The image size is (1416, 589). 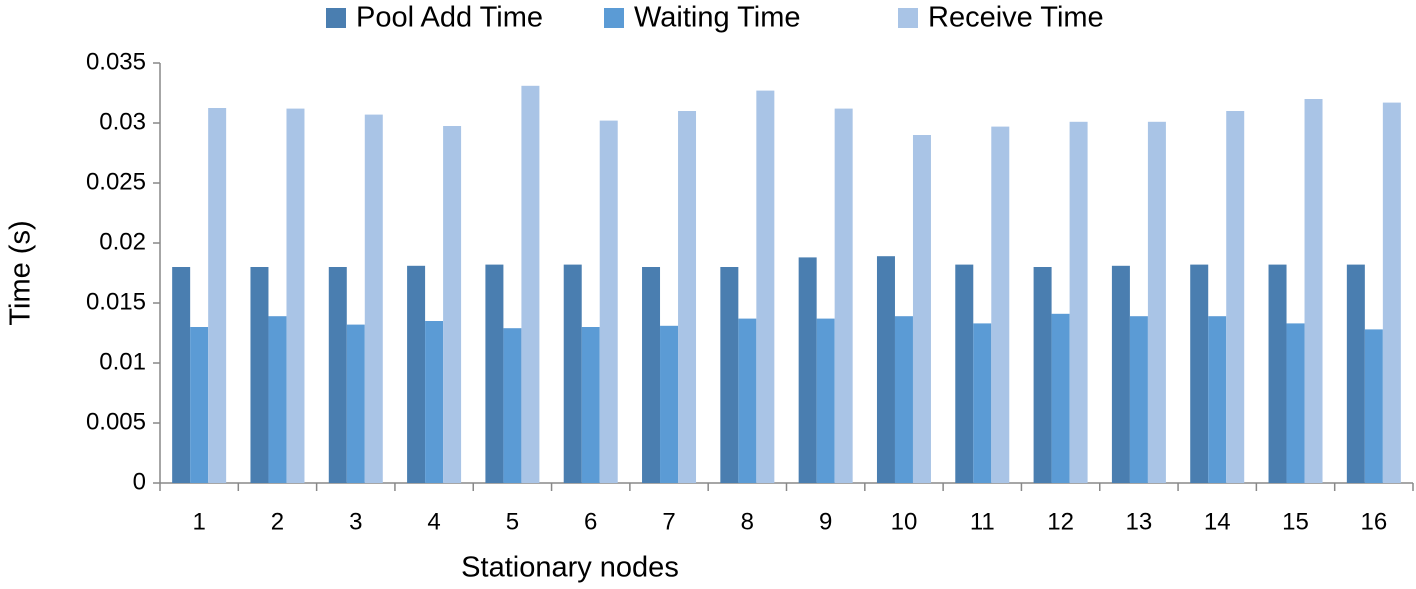 I want to click on x-tick-label: 14, so click(x=1217, y=521).